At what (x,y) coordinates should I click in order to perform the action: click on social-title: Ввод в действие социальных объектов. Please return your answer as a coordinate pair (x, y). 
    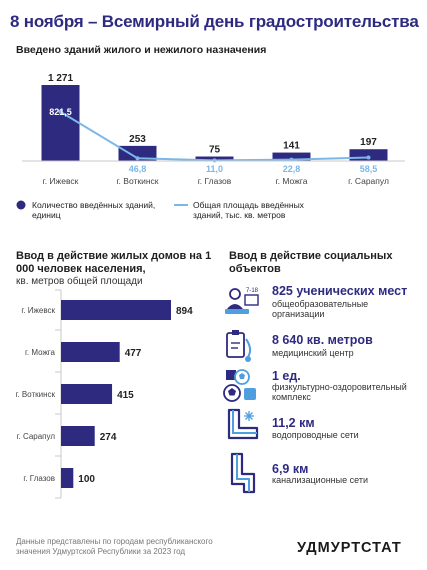
    Looking at the image, I should click on (311, 262).